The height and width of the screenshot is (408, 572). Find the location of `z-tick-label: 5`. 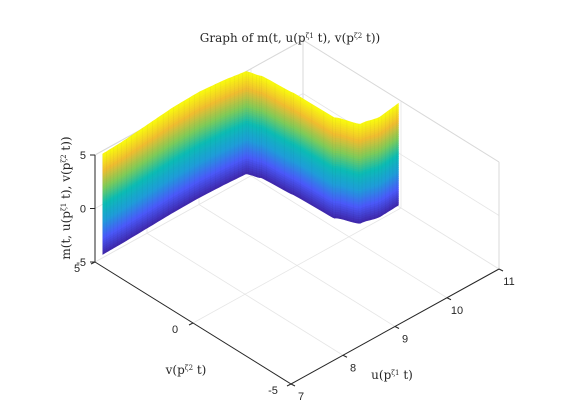

z-tick-label: 5 is located at coordinates (83, 156).